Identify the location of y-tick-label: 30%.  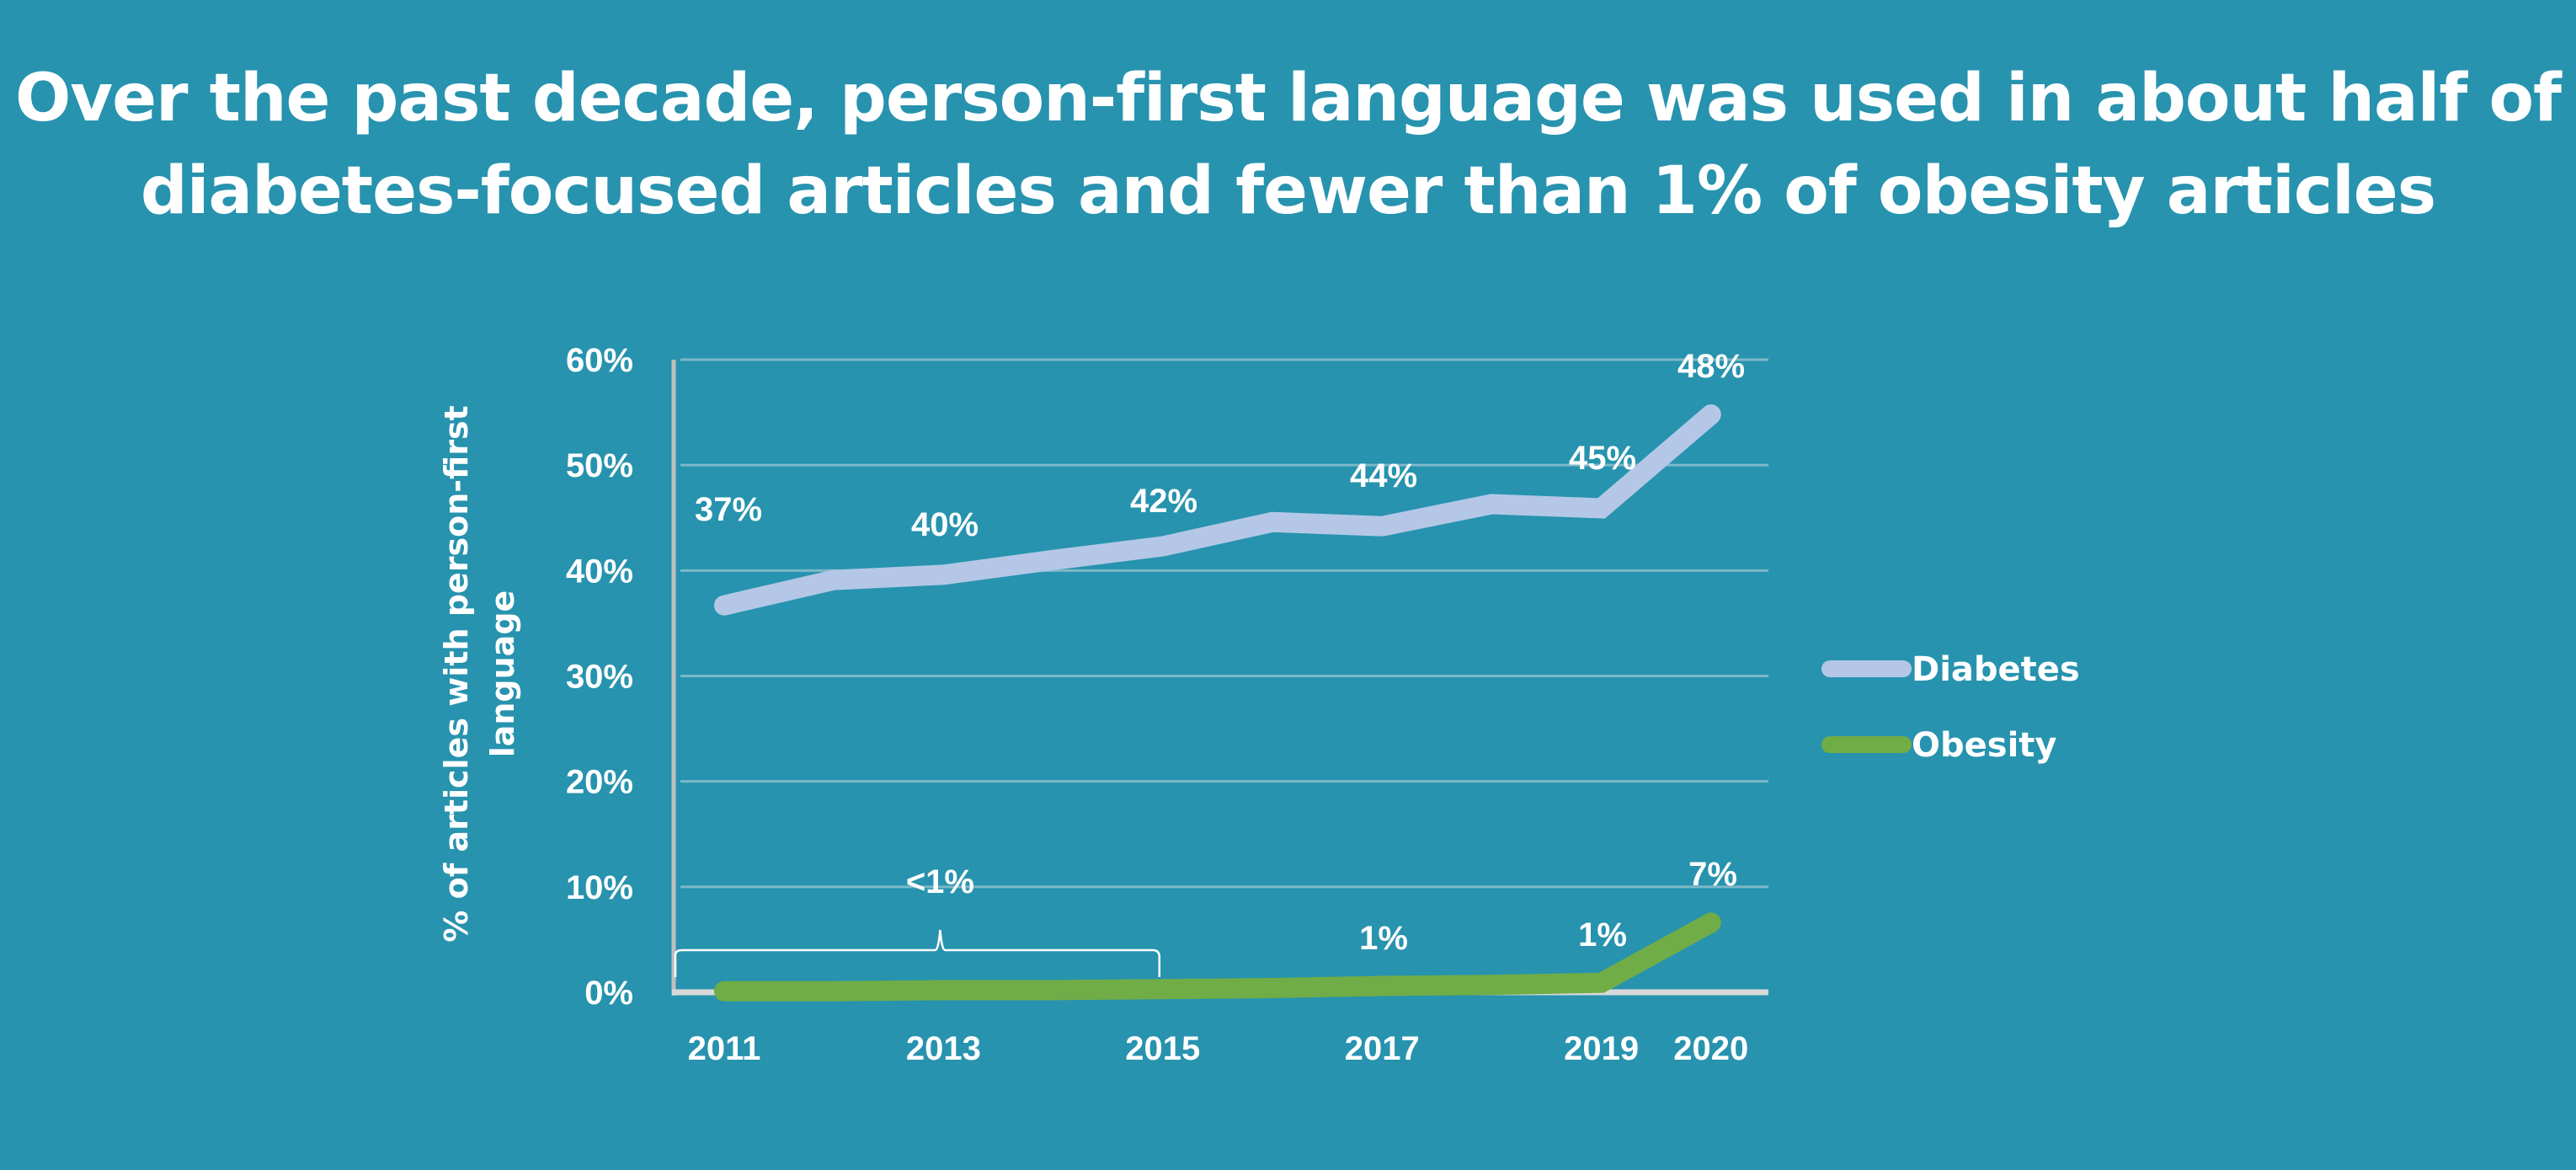
(599, 677).